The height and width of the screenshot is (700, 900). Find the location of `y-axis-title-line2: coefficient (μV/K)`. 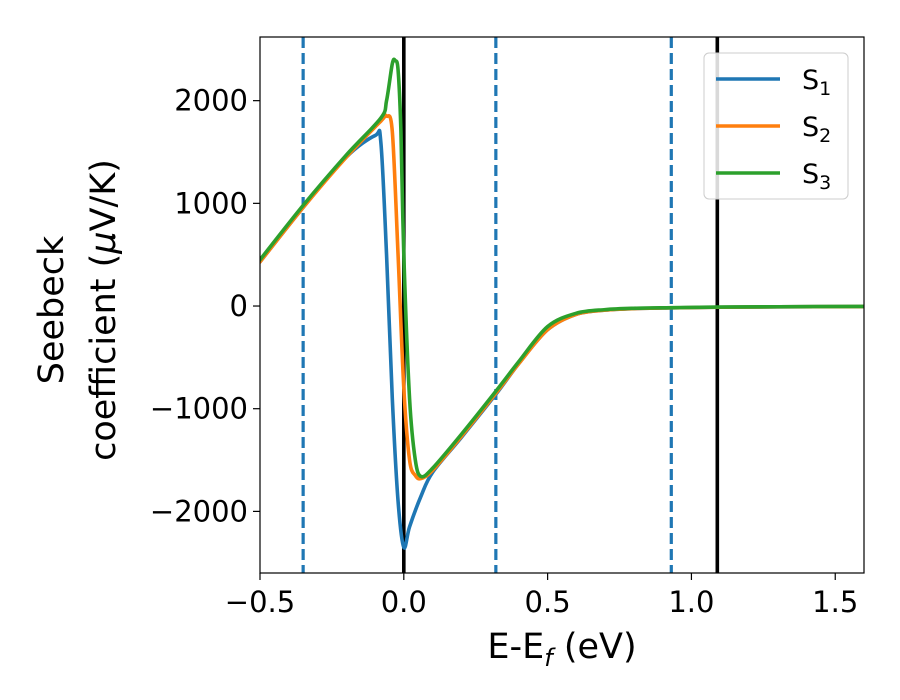

y-axis-title-line2: coefficient (μV/K) is located at coordinates (104, 310).